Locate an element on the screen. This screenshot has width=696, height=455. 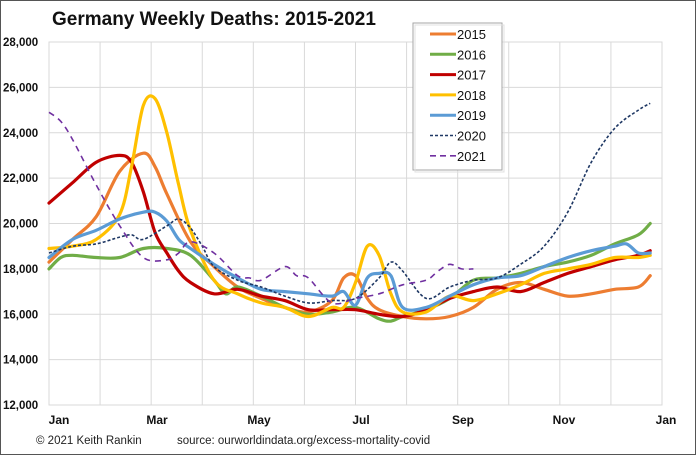
x-tick-label: Nov is located at coordinates (564, 420).